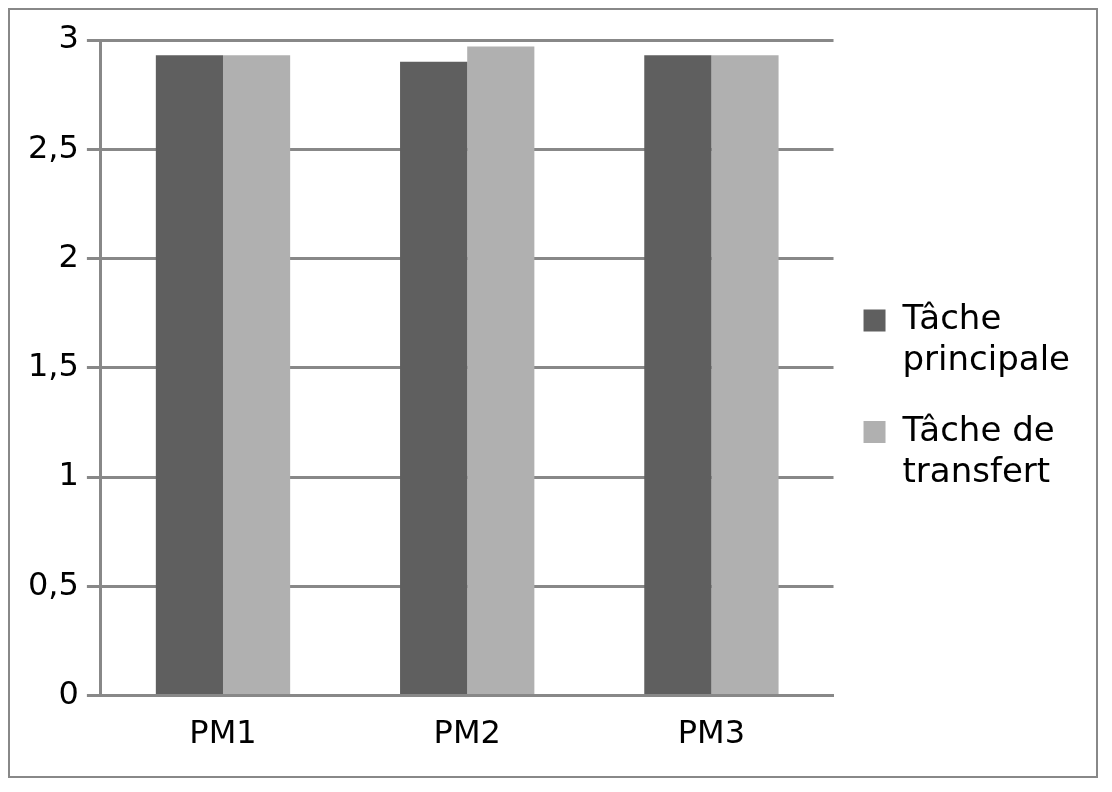 The height and width of the screenshot is (792, 1112). I want to click on y-tick-label: 2, so click(68, 255).